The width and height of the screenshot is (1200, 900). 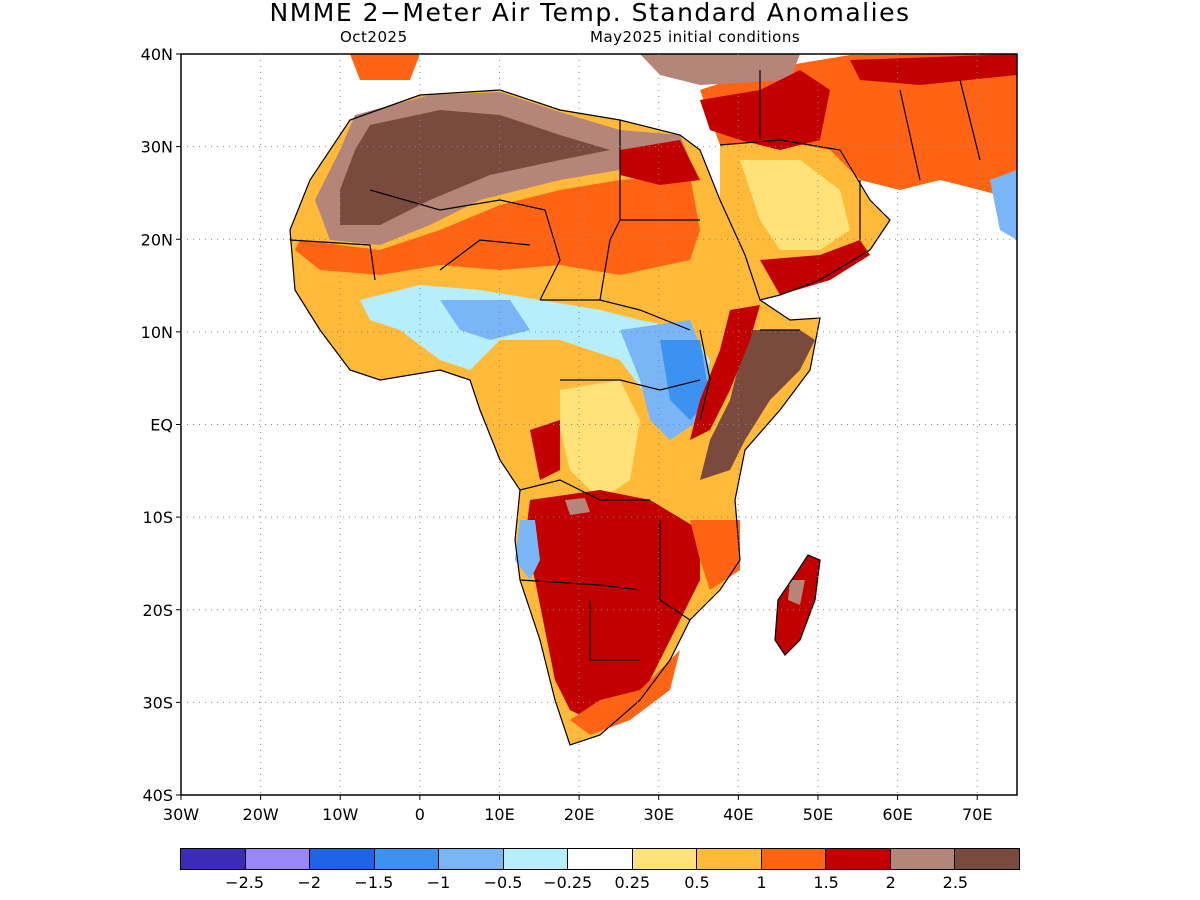 I want to click on lat-tick-label: 10N, so click(x=157, y=332).